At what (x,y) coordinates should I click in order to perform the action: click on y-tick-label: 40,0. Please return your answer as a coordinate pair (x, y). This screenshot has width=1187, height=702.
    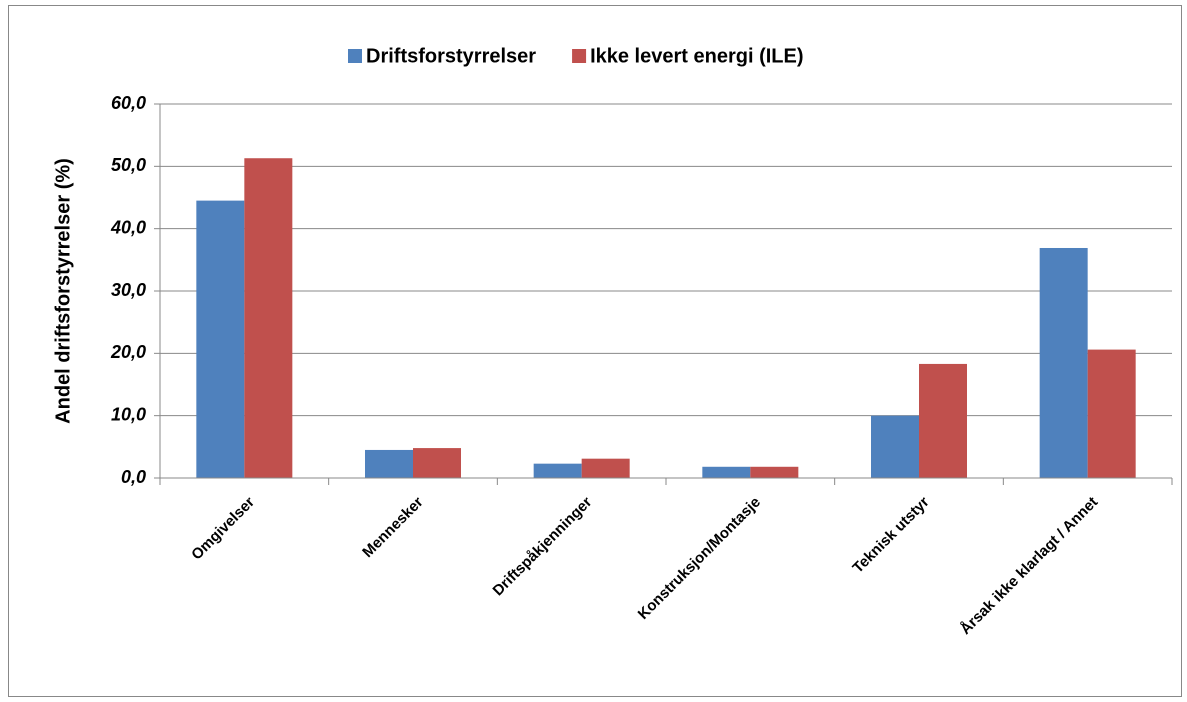
    Looking at the image, I should click on (128, 227).